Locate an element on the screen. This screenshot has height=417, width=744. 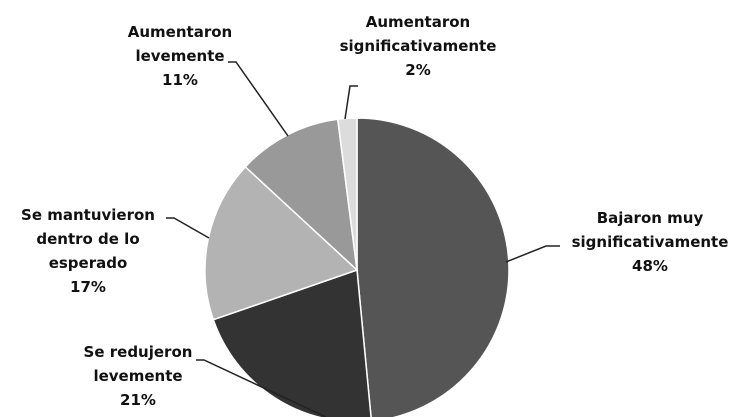
category-label: Se mantuvieron dentro de lo esperado is located at coordinates (88, 239).